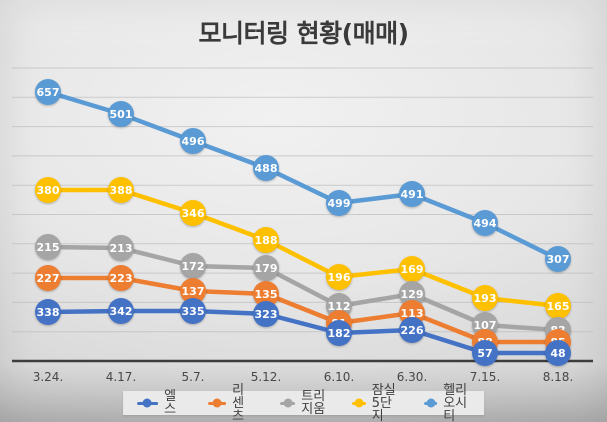 The width and height of the screenshot is (607, 422). I want to click on data-point-label: 179, so click(266, 268).